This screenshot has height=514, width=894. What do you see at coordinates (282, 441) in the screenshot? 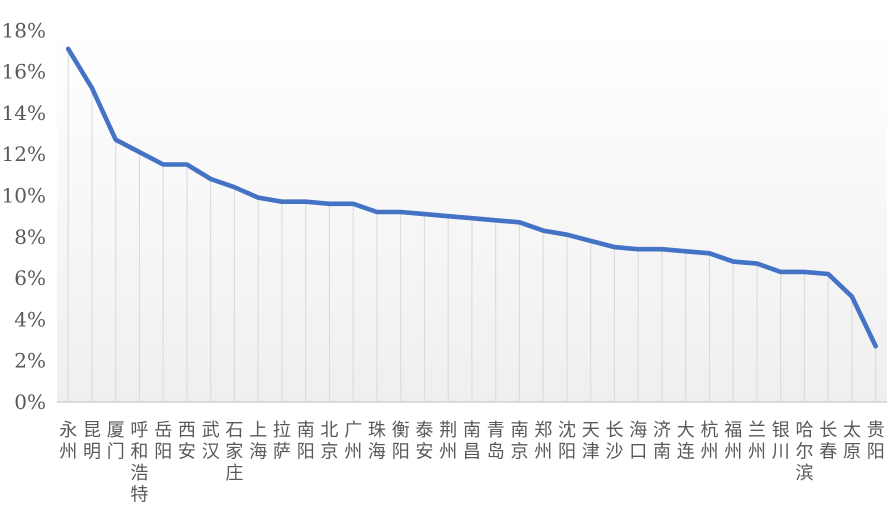
I see `x-tick-label: 拉萨` at bounding box center [282, 441].